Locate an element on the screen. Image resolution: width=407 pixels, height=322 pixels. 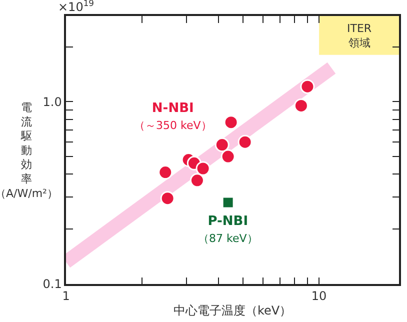
y-tick-label: 0.1 is located at coordinates (52, 284).